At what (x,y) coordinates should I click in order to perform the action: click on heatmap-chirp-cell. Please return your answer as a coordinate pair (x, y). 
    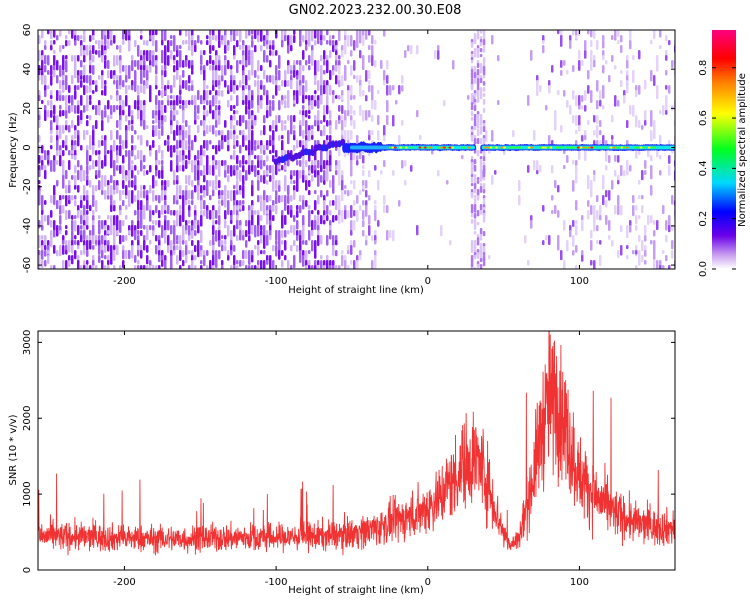
    Looking at the image, I should click on (313, 153).